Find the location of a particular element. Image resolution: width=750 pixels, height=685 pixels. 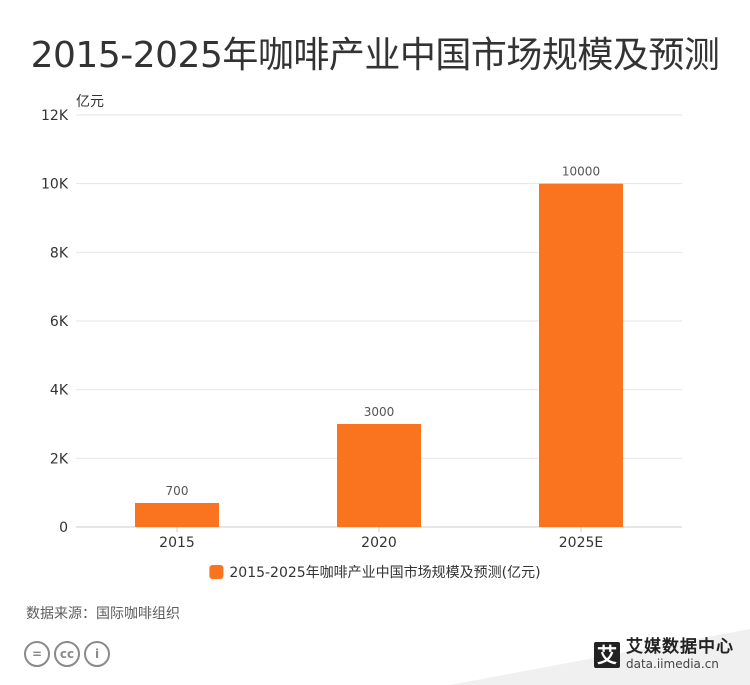

x-tick-label: 2015 is located at coordinates (177, 543).